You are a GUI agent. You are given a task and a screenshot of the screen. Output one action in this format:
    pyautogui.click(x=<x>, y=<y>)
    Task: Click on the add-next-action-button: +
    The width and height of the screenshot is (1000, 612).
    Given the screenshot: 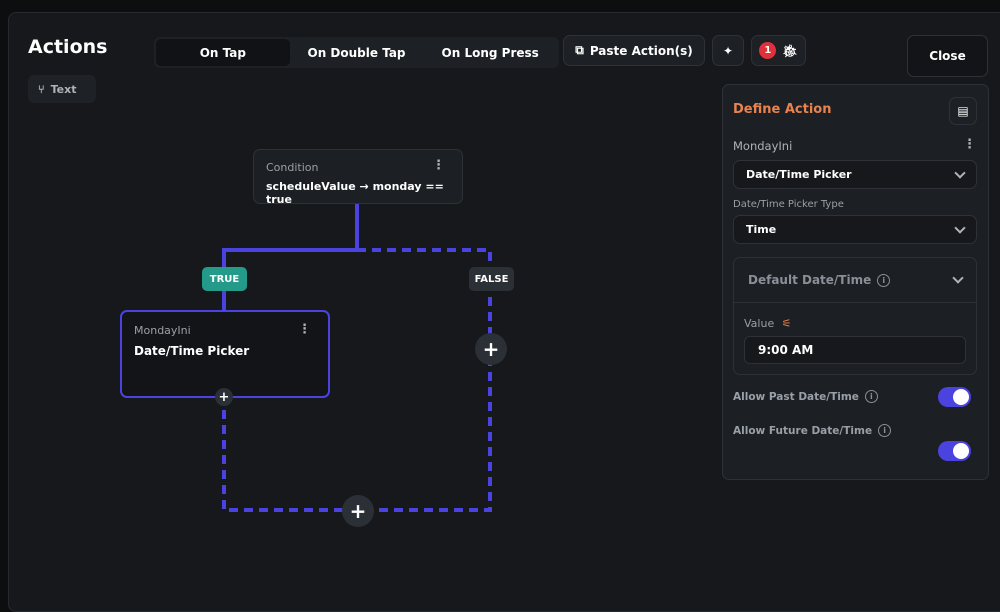 What is the action you would take?
    pyautogui.click(x=358, y=511)
    